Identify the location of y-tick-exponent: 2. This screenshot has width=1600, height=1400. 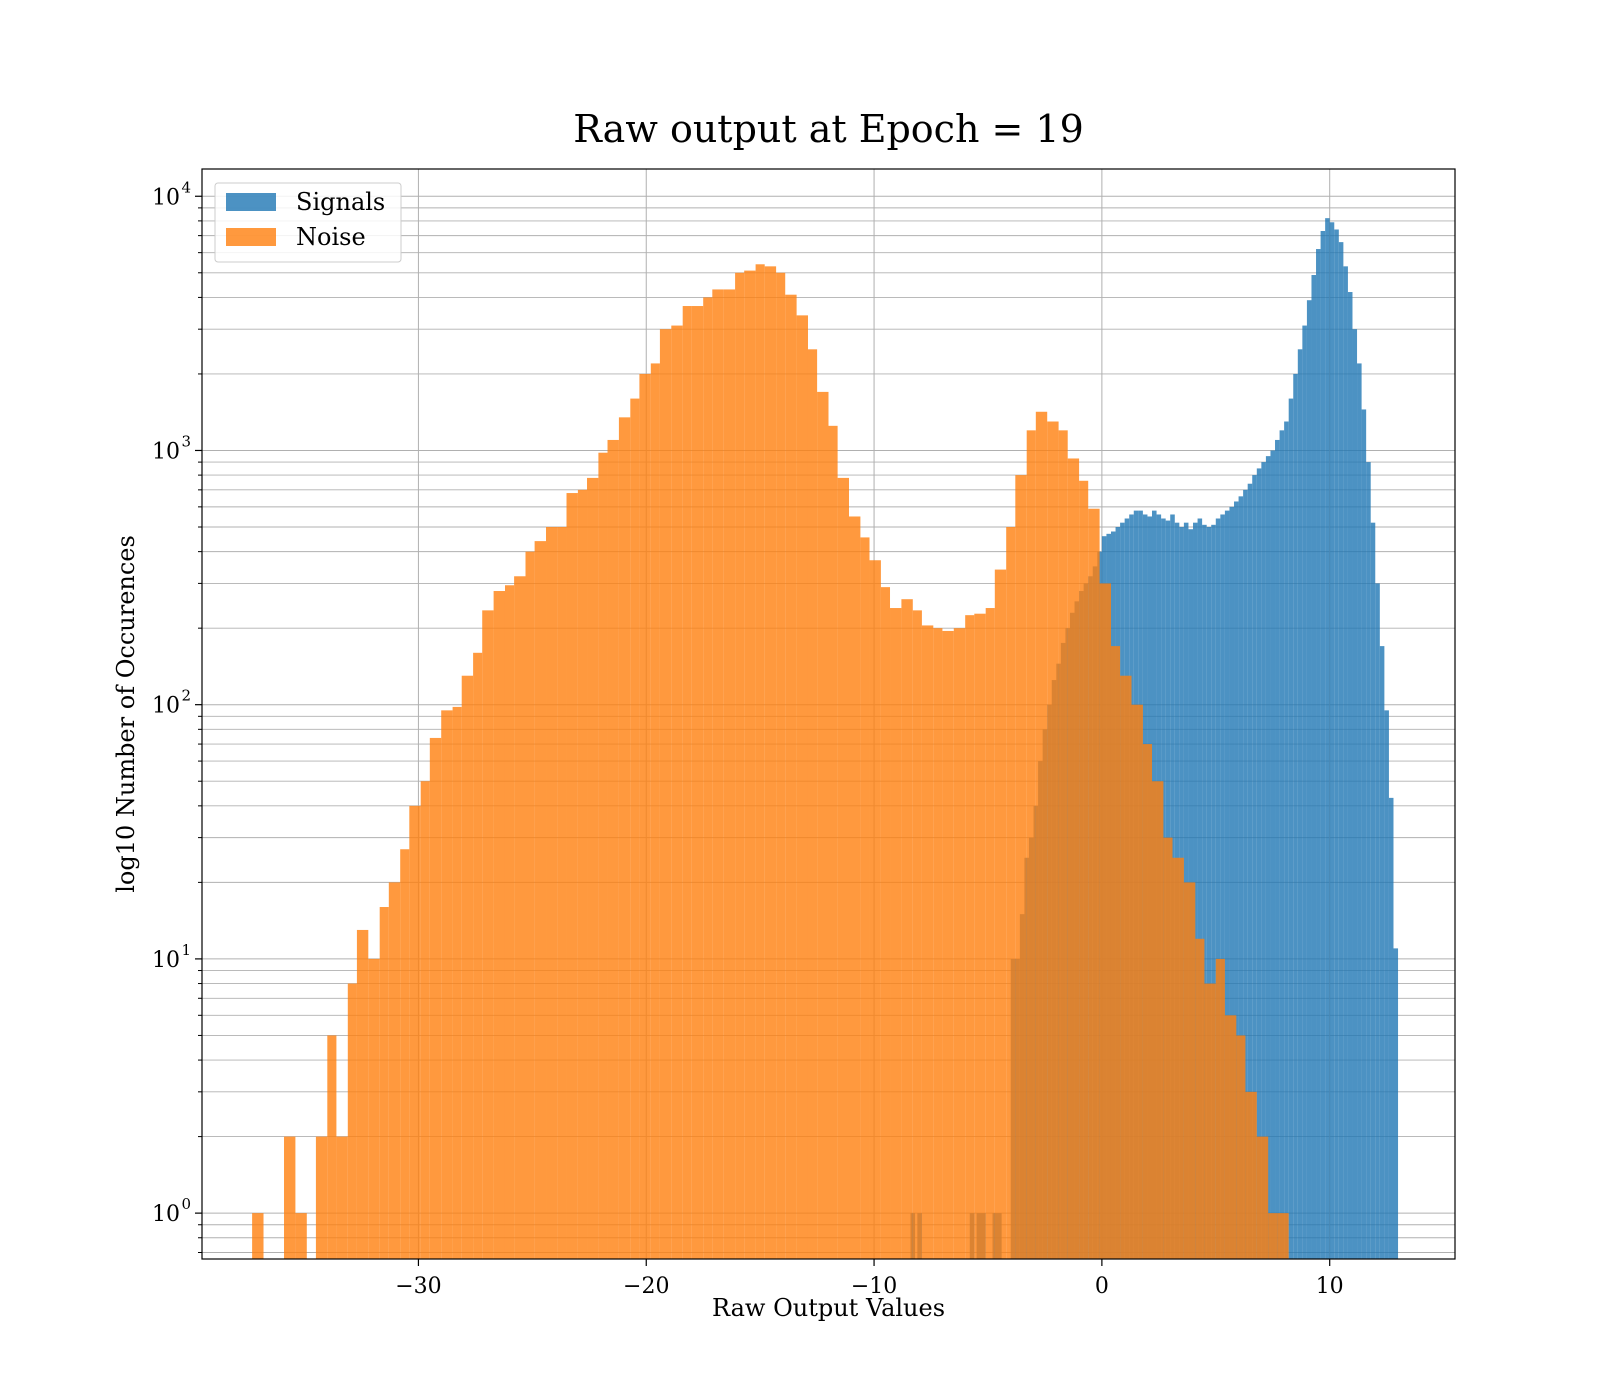
(186, 696).